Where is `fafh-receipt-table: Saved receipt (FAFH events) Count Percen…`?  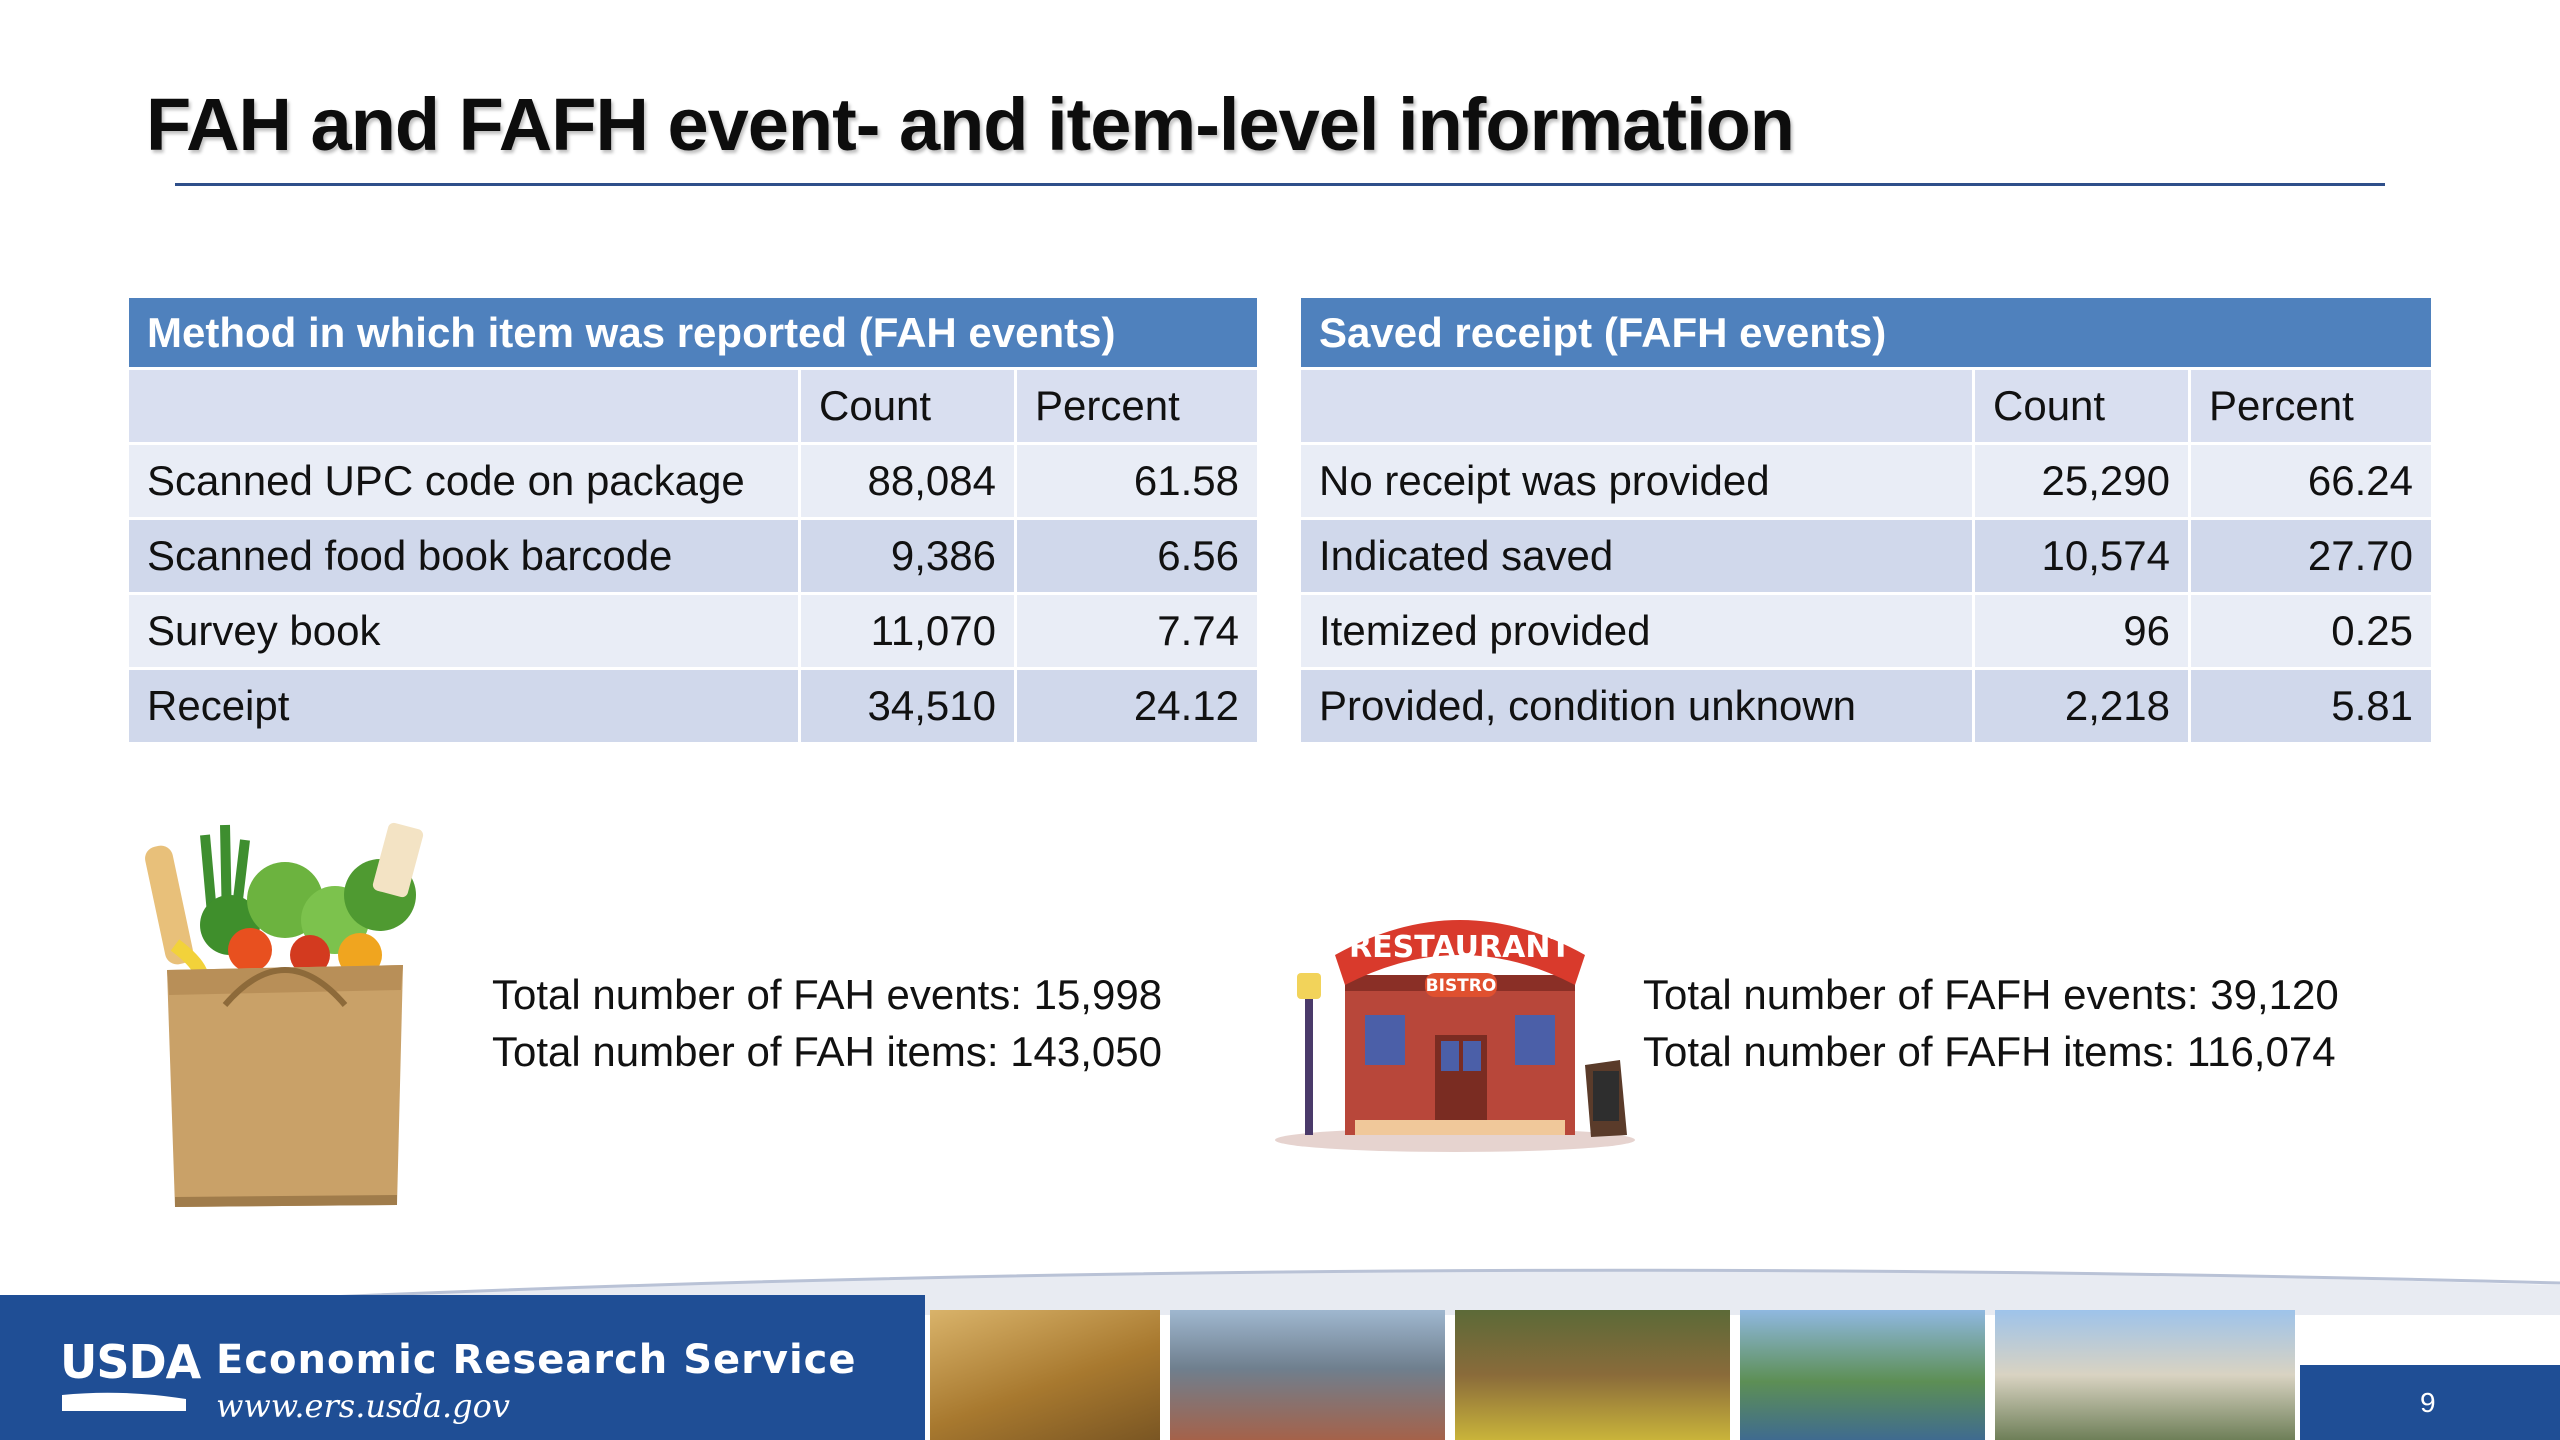 fafh-receipt-table: Saved receipt (FAFH events) Count Percen… is located at coordinates (1866, 521).